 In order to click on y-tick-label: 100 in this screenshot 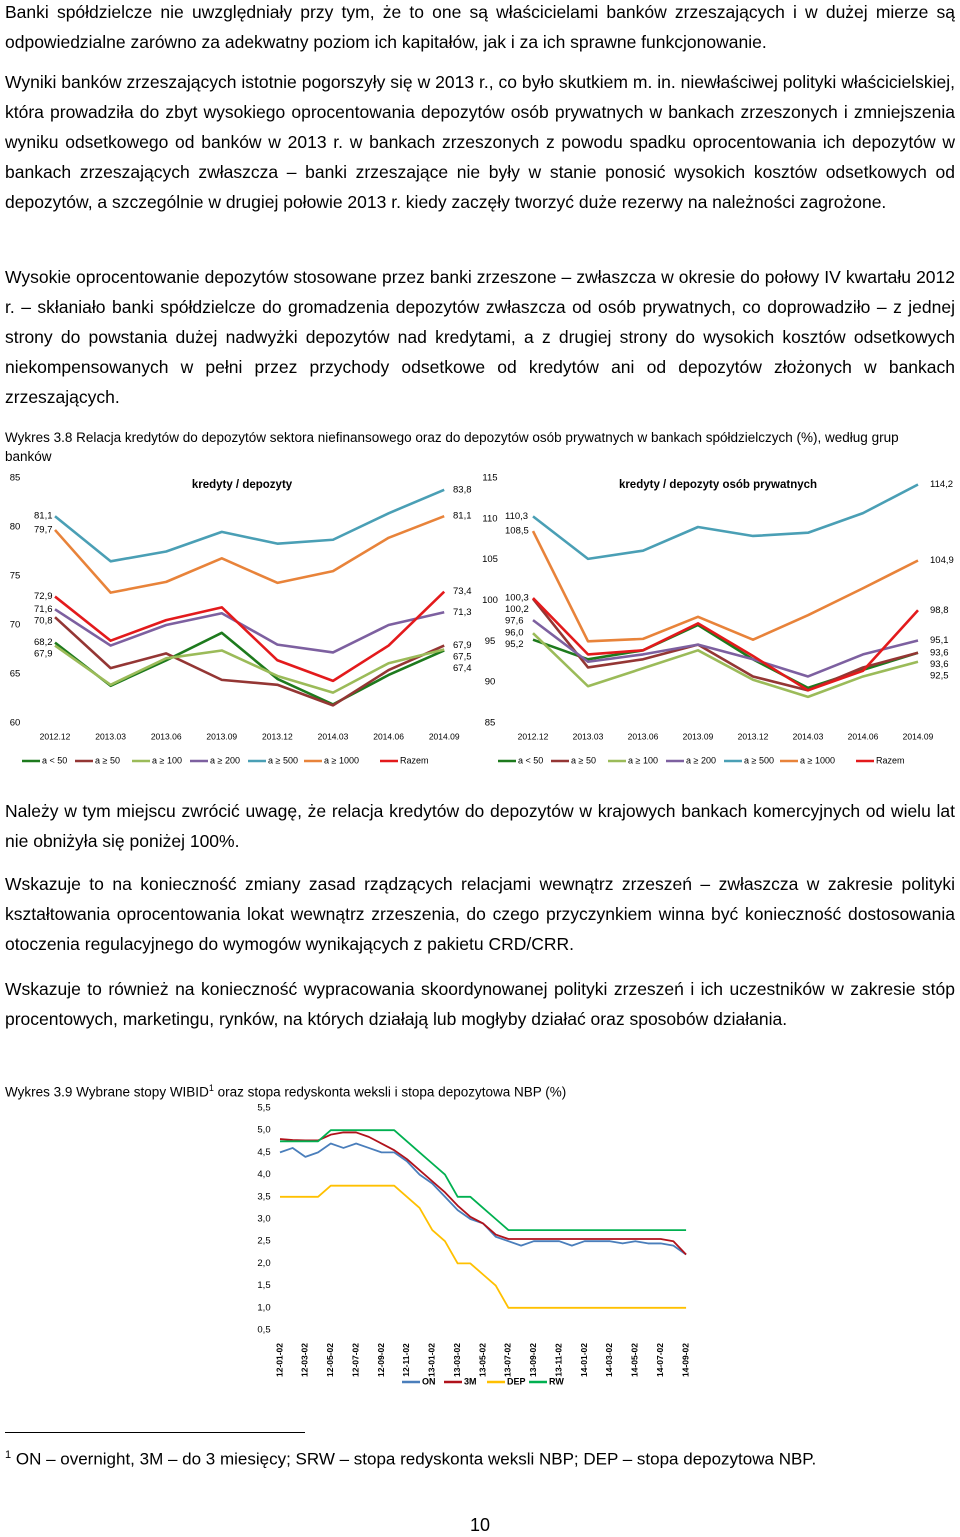, I will do `click(490, 600)`.